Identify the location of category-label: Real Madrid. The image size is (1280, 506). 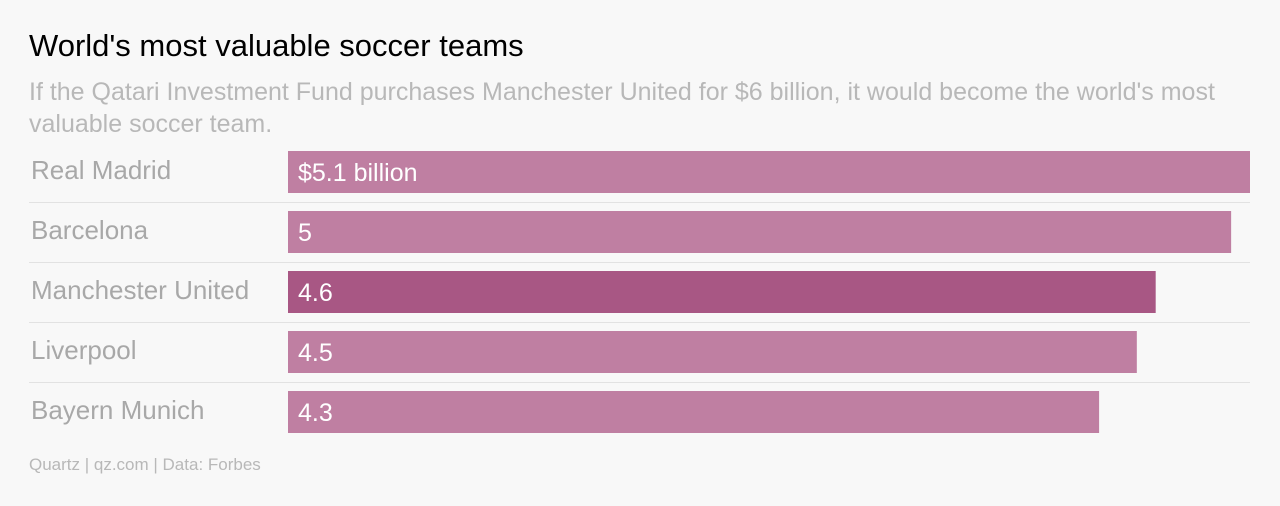
(101, 170).